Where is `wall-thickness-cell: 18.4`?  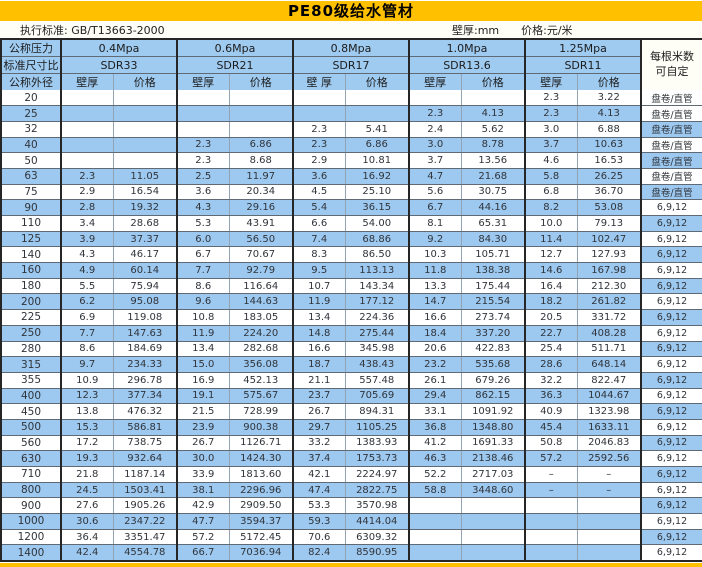
wall-thickness-cell: 18.4 is located at coordinates (435, 333).